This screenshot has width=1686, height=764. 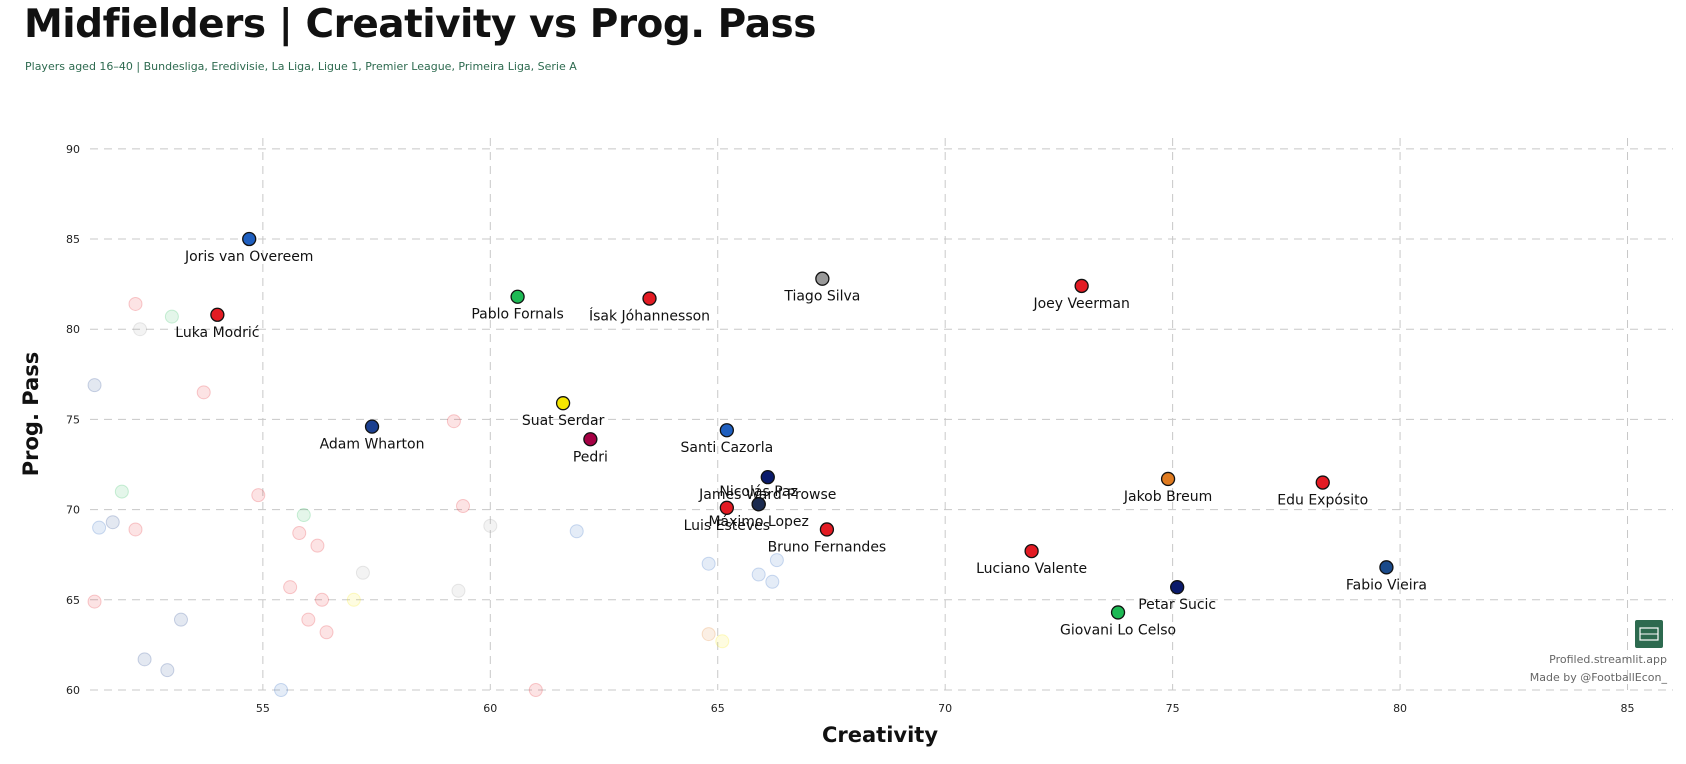 What do you see at coordinates (249, 257) in the screenshot?
I see `player-label: Joris van Overeem` at bounding box center [249, 257].